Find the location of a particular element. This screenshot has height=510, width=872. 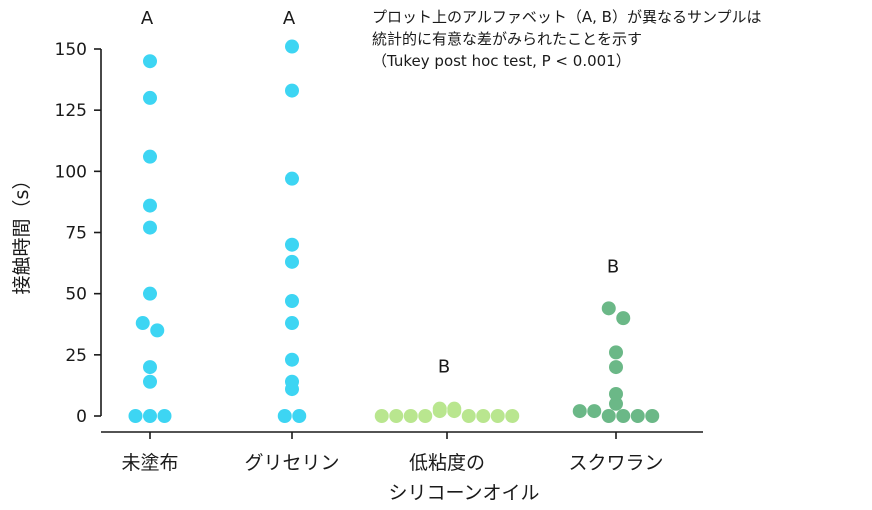

y-tick-label: 50 is located at coordinates (76, 295).